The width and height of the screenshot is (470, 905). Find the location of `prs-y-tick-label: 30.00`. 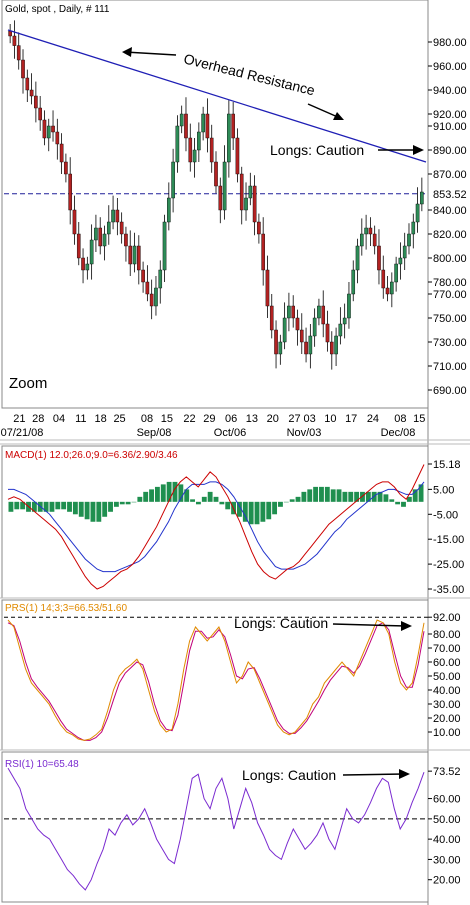

prs-y-tick-label: 30.00 is located at coordinates (447, 705).